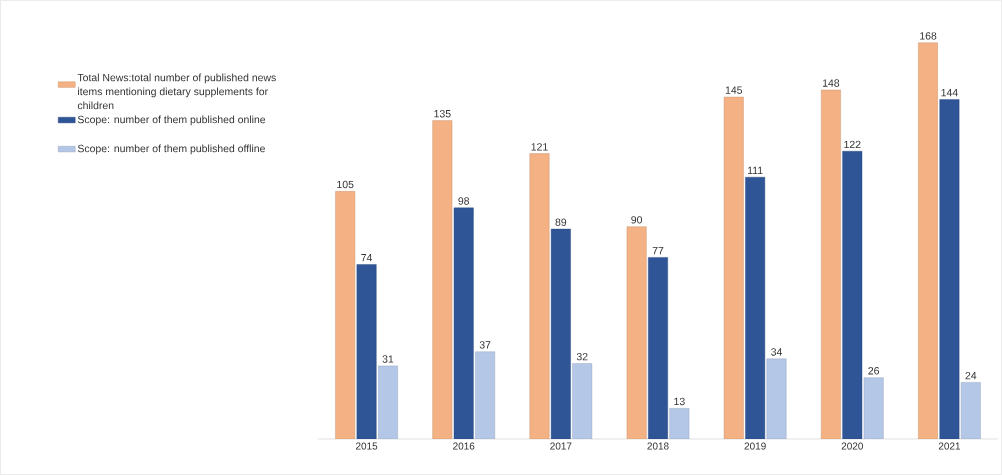 This screenshot has height=475, width=1002. I want to click on data-label: 148, so click(831, 83).